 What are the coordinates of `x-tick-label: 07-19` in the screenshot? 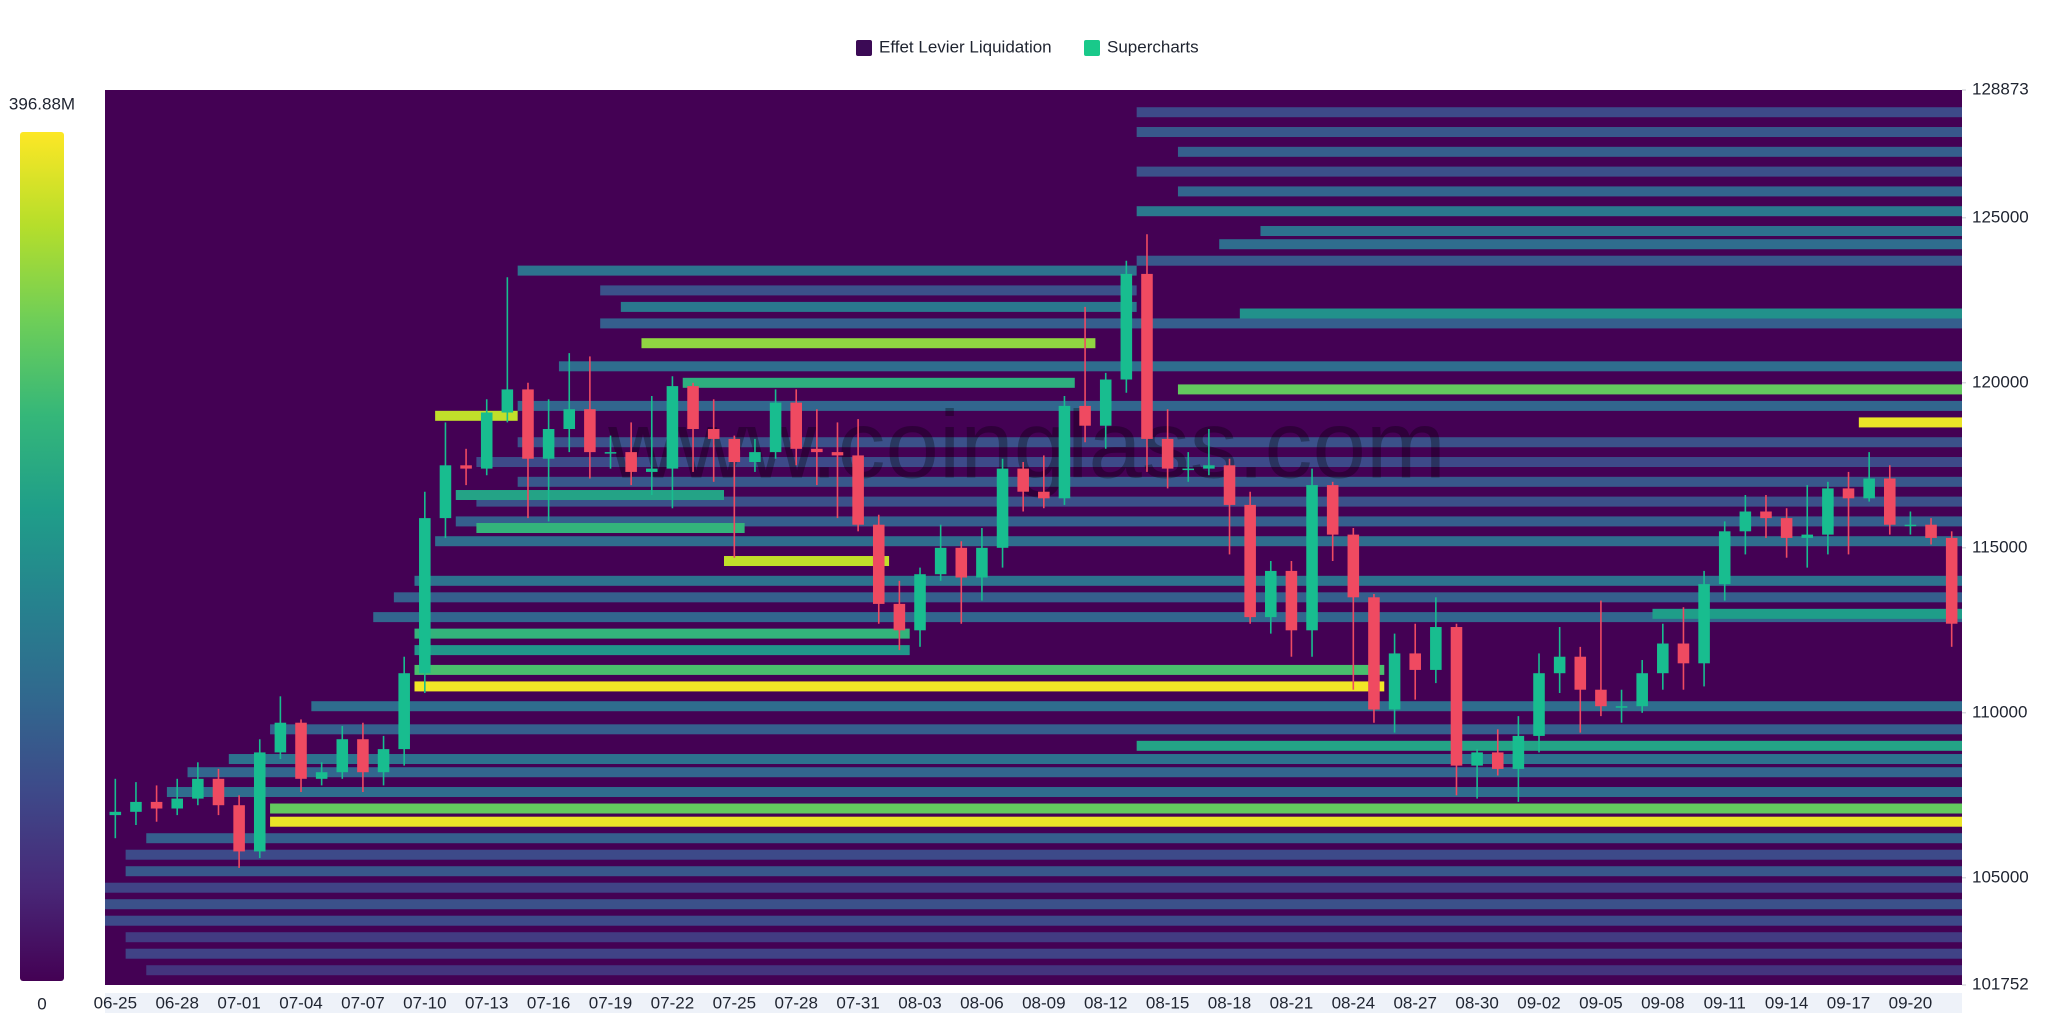 It's located at (610, 1002).